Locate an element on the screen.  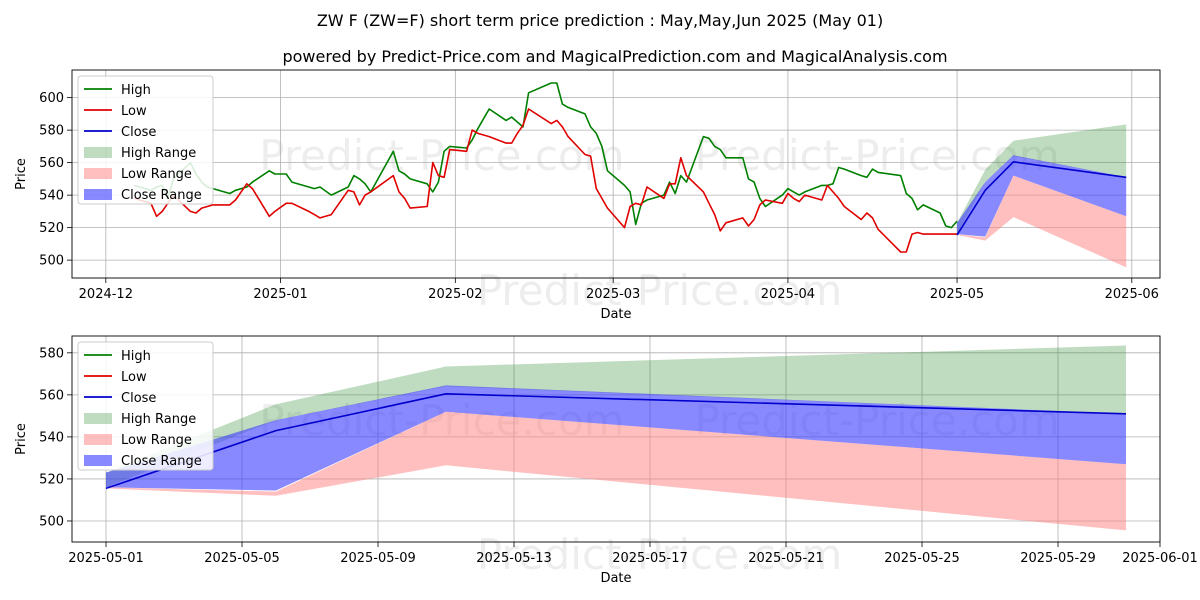
x-tick-label: 2025-02 is located at coordinates (455, 294).